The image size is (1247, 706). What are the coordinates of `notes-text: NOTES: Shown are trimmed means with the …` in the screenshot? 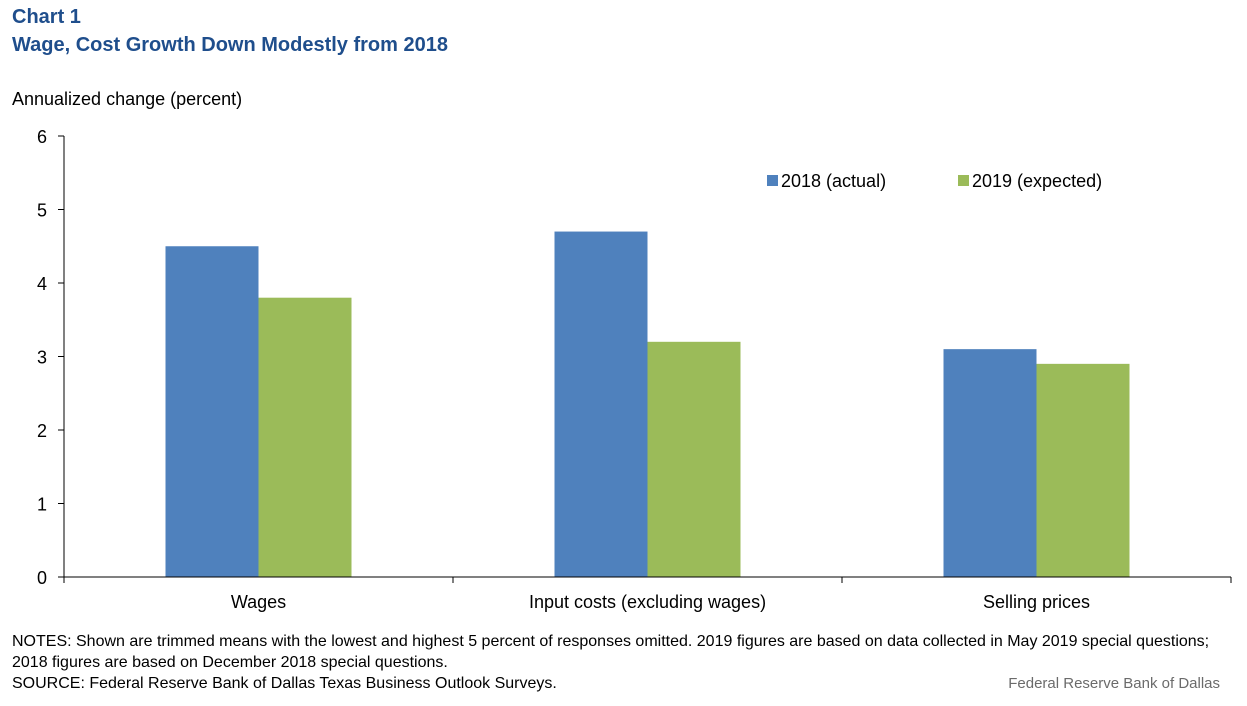 It's located at (611, 652).